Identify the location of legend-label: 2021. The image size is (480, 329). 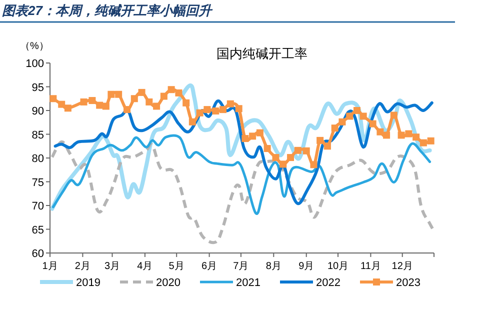
(248, 283).